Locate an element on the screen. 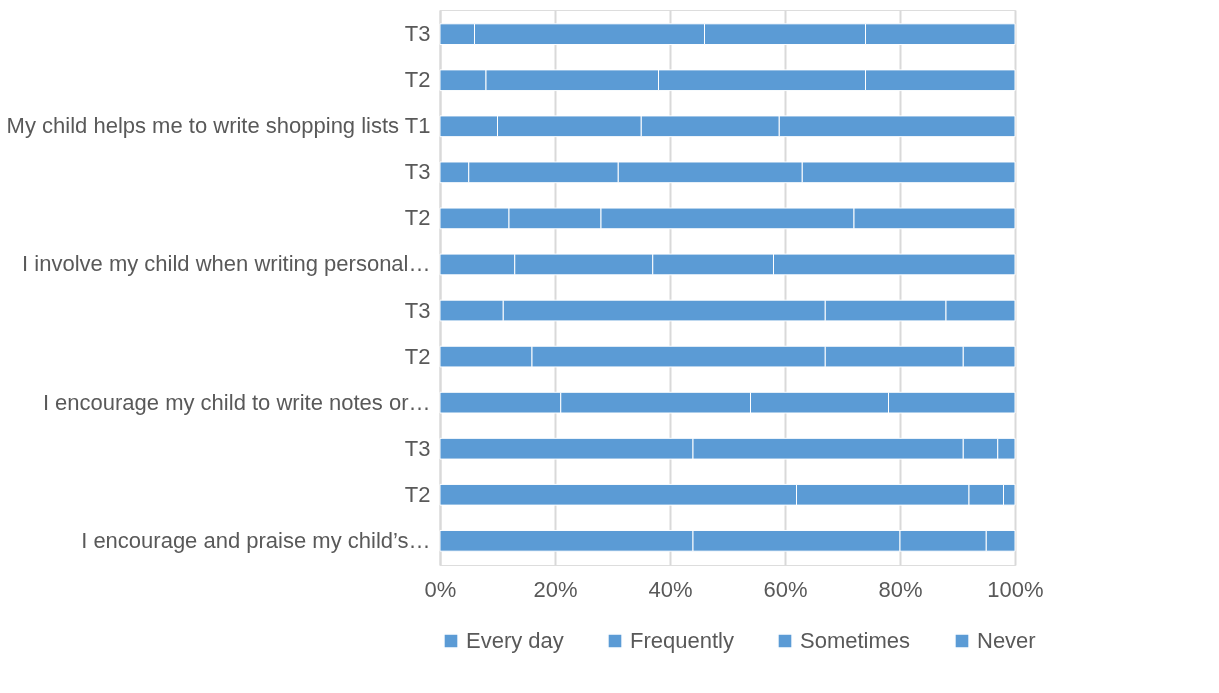  x-tick-label: 100% is located at coordinates (1015, 589).